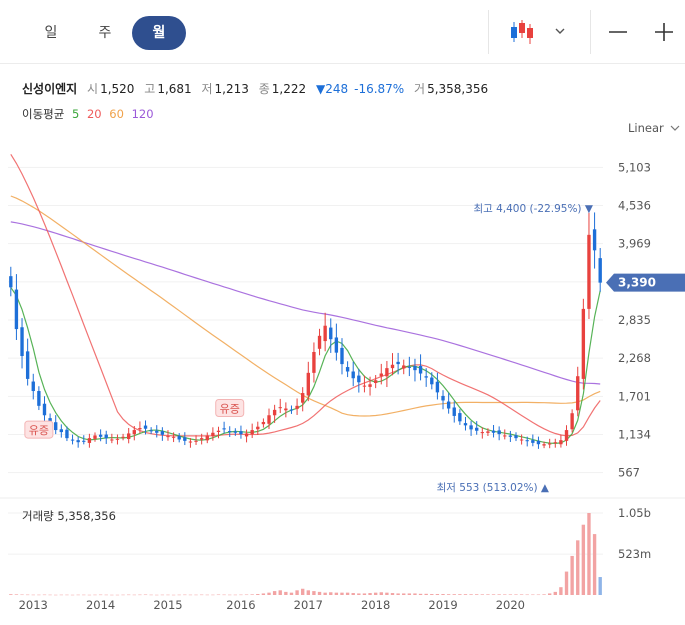  I want to click on event-badge, so click(39, 429).